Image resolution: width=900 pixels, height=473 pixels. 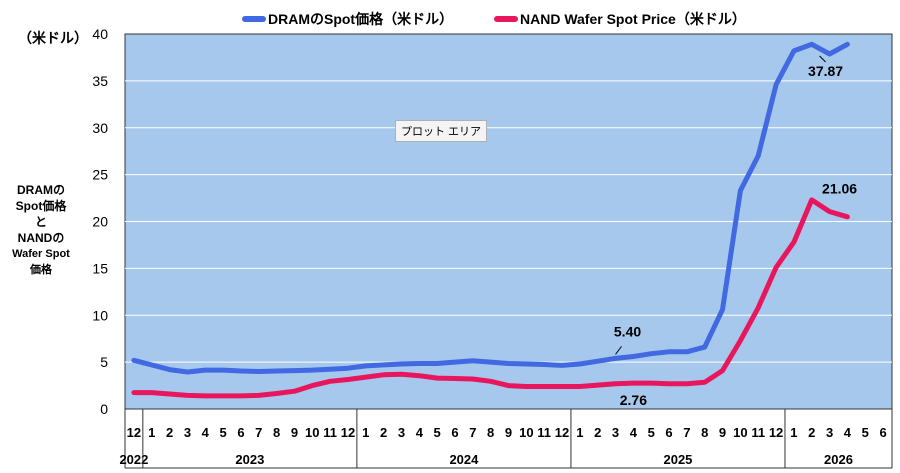 I want to click on year-label: 2026, so click(x=838, y=459).